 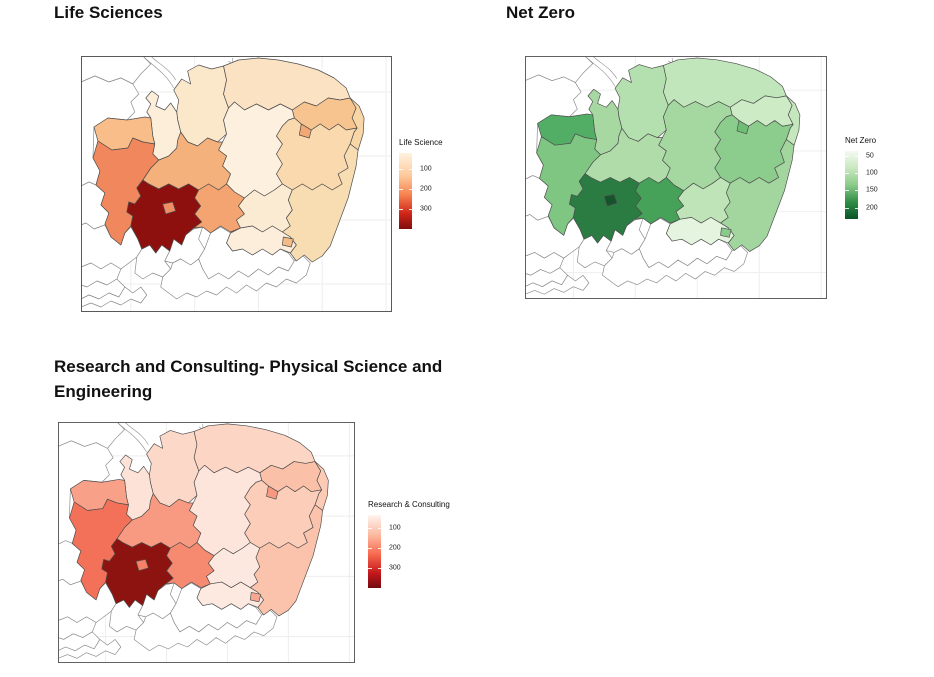 I want to click on color-legend-life-sciences: Life Science 100 200 300, so click(x=421, y=183).